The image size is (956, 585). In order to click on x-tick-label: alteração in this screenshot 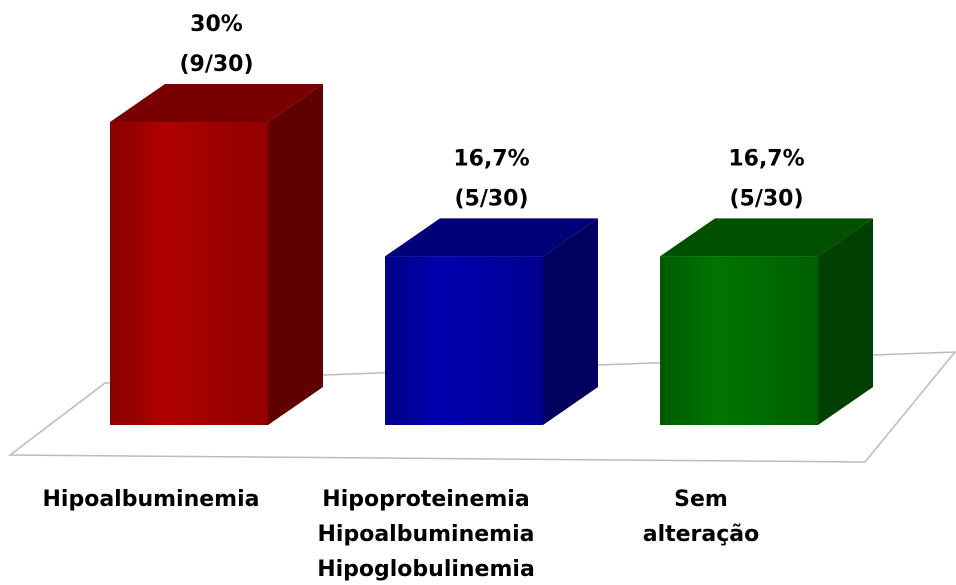, I will do `click(701, 534)`.